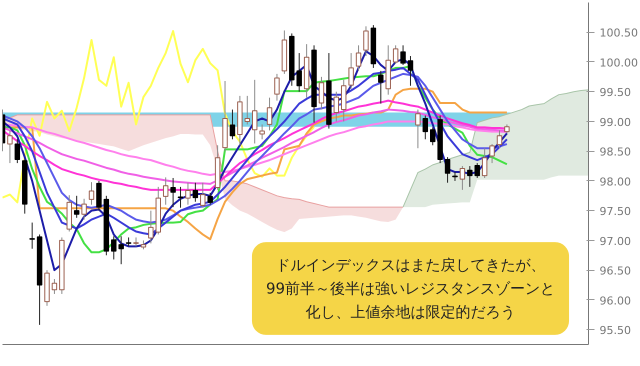 This screenshot has width=640, height=366. I want to click on y-tick-label: 100.50, so click(619, 33).